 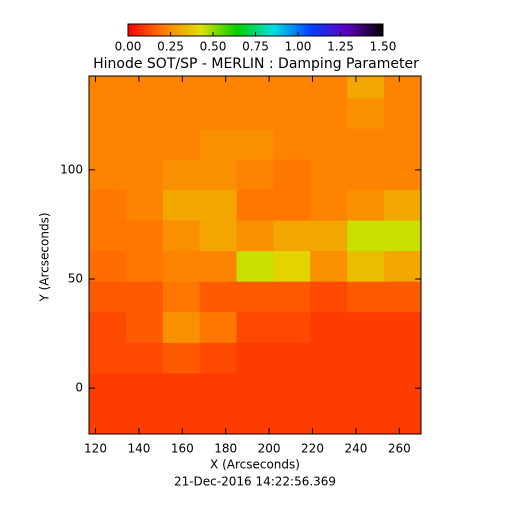 I want to click on footer-timestamp: 21-Dec-2016 14:22:56.369, so click(x=255, y=482).